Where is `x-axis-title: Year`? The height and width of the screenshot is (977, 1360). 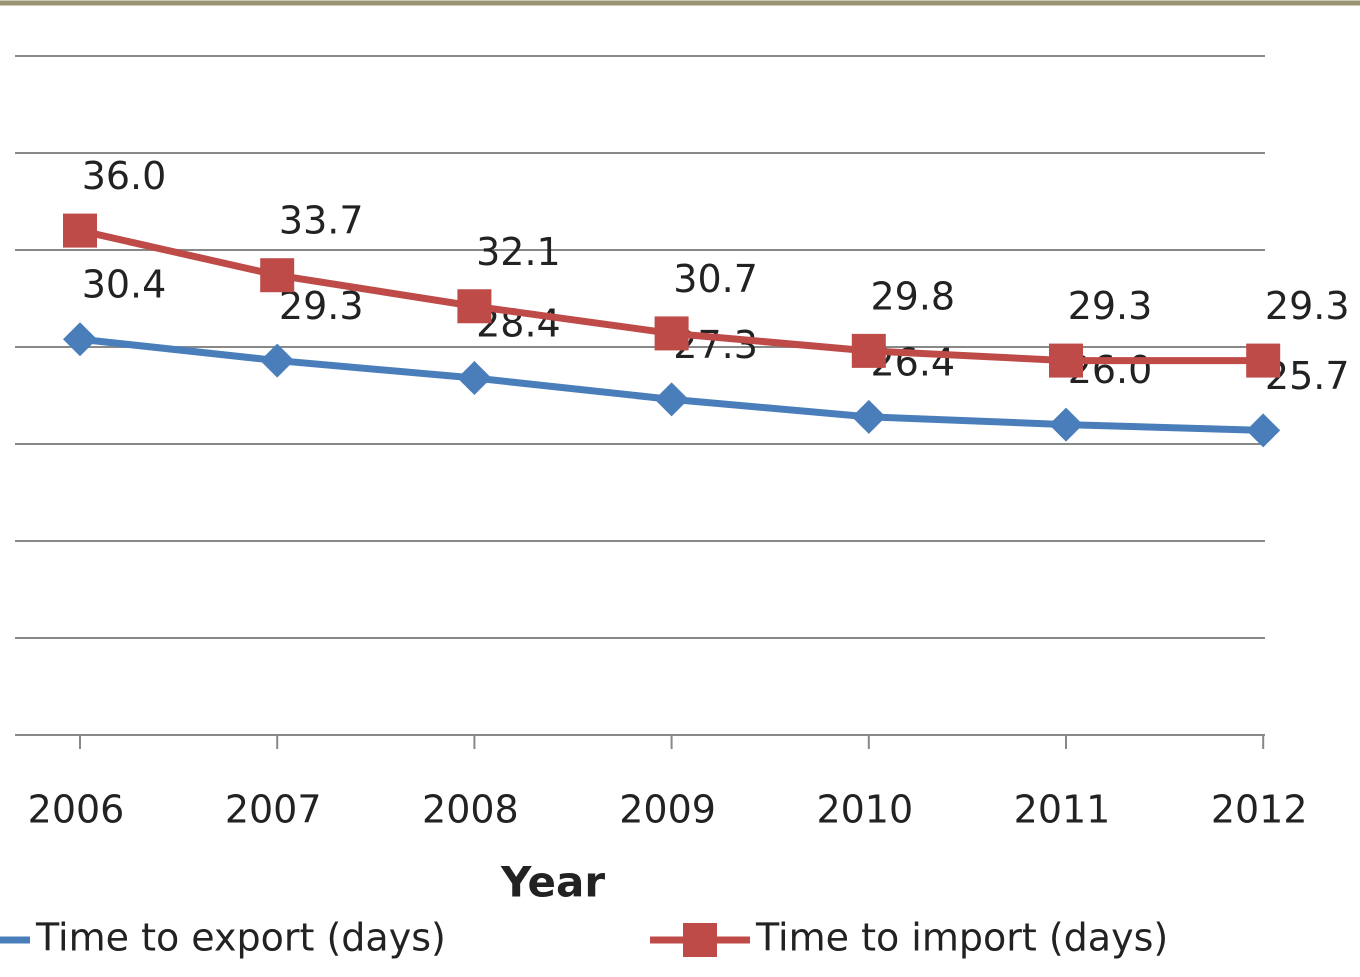 x-axis-title: Year is located at coordinates (552, 882).